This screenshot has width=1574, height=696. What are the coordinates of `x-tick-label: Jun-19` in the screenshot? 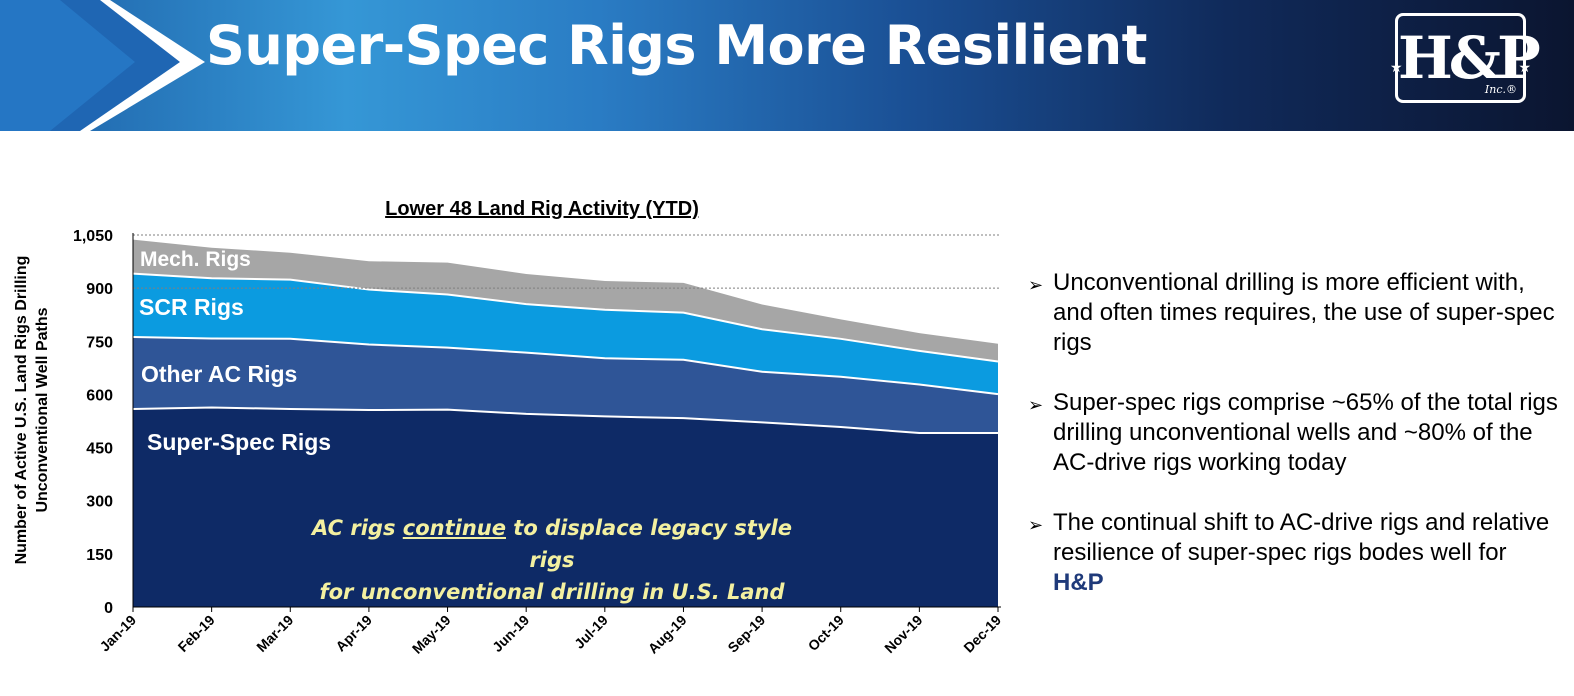 It's located at (510, 633).